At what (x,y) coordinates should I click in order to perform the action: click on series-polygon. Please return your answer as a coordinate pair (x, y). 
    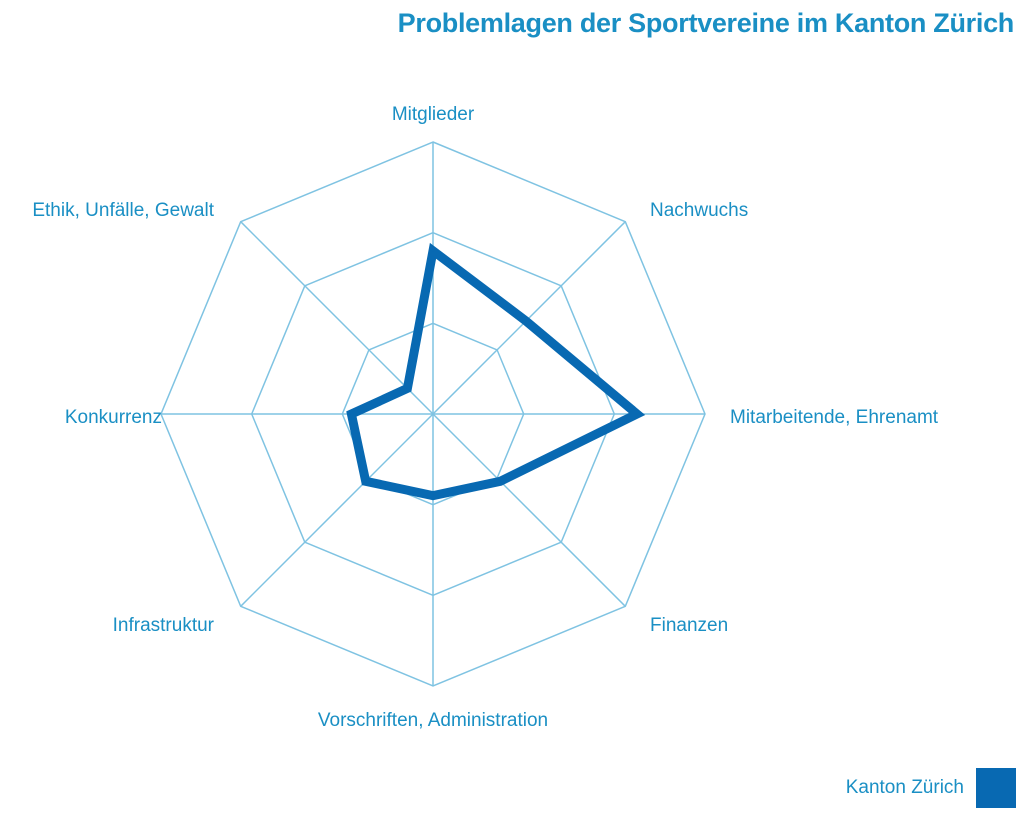
    Looking at the image, I should click on (496, 371).